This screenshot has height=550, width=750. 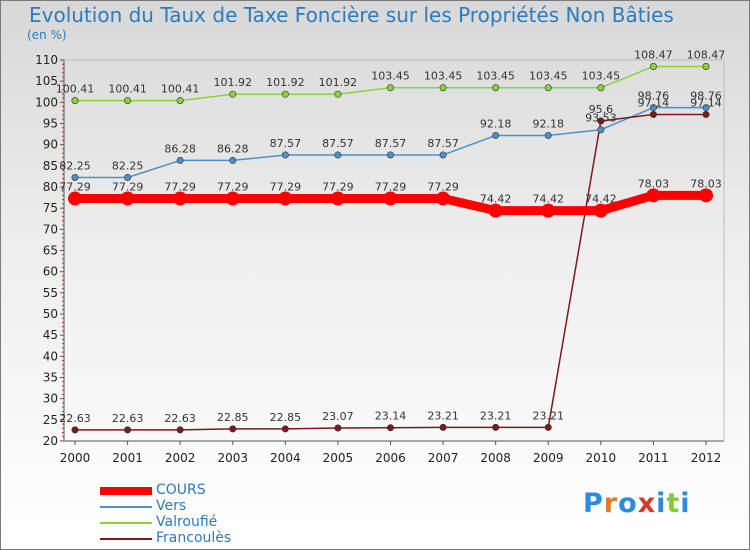 I want to click on data-label: 92.18, so click(x=496, y=123).